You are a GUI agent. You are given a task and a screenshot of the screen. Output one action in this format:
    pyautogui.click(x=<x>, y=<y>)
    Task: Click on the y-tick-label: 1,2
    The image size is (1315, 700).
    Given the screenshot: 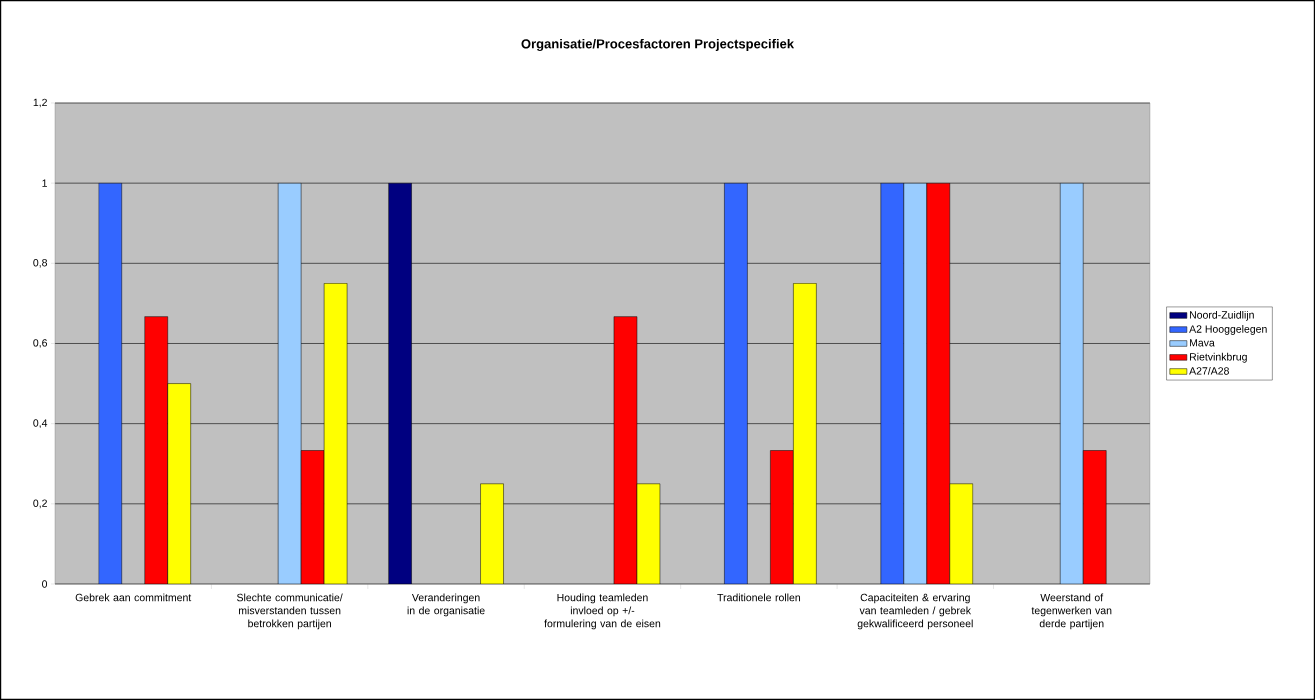 What is the action you would take?
    pyautogui.click(x=40, y=103)
    